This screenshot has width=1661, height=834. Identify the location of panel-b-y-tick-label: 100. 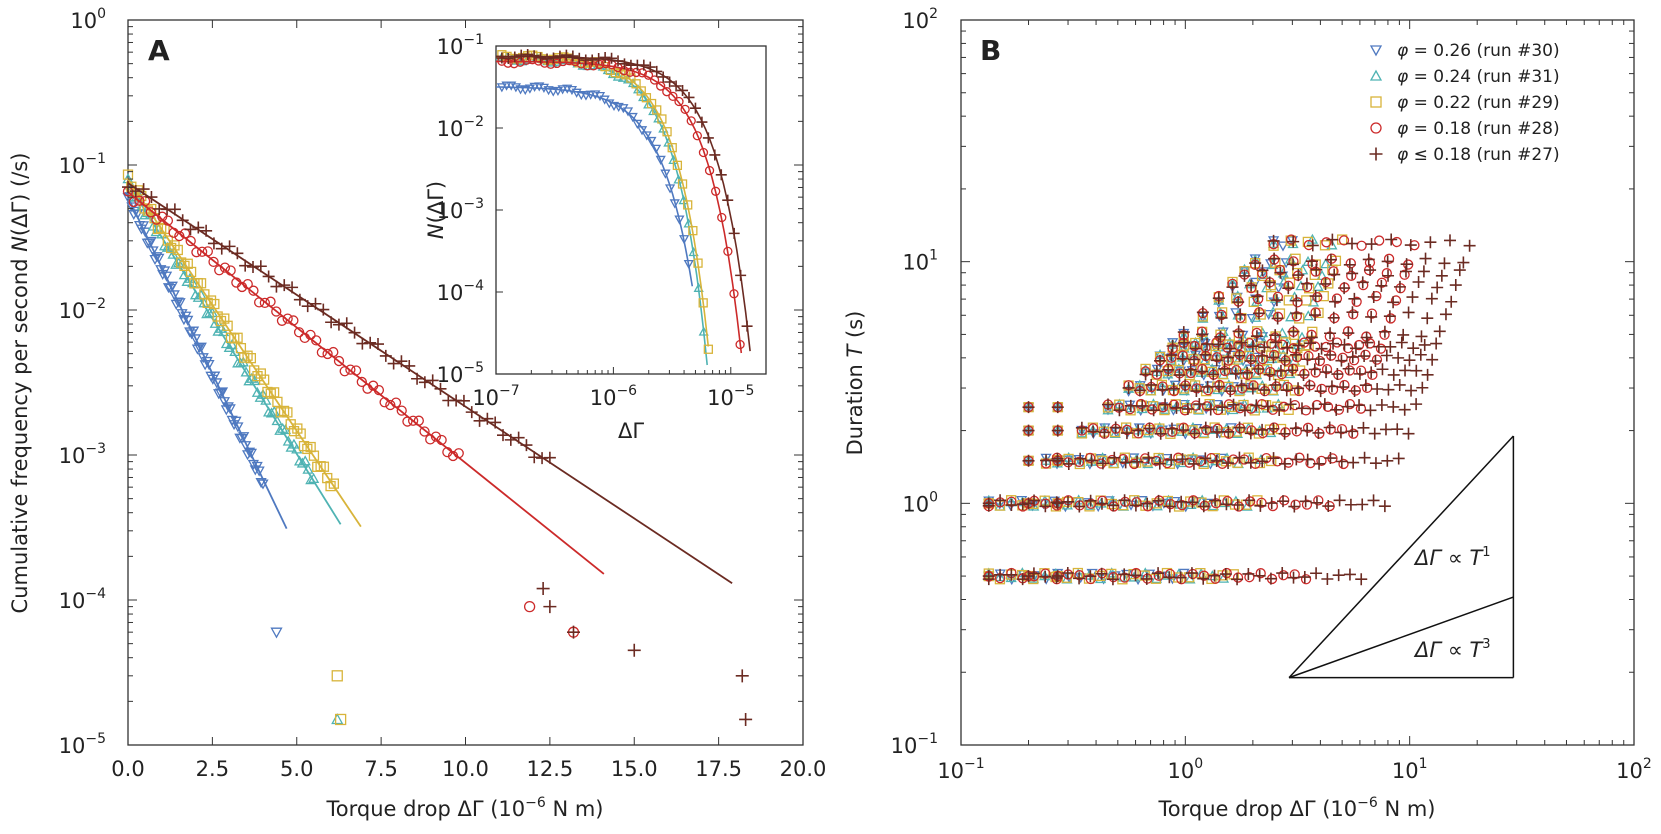
(920, 502).